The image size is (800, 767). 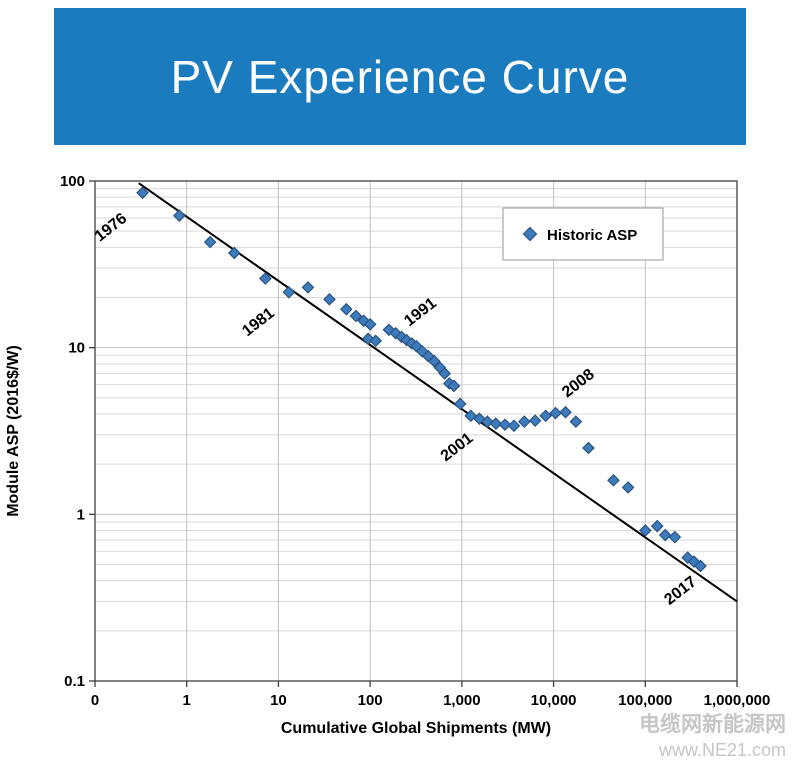 What do you see at coordinates (712, 725) in the screenshot?
I see `watermark-site-name: 电缆网新能源网` at bounding box center [712, 725].